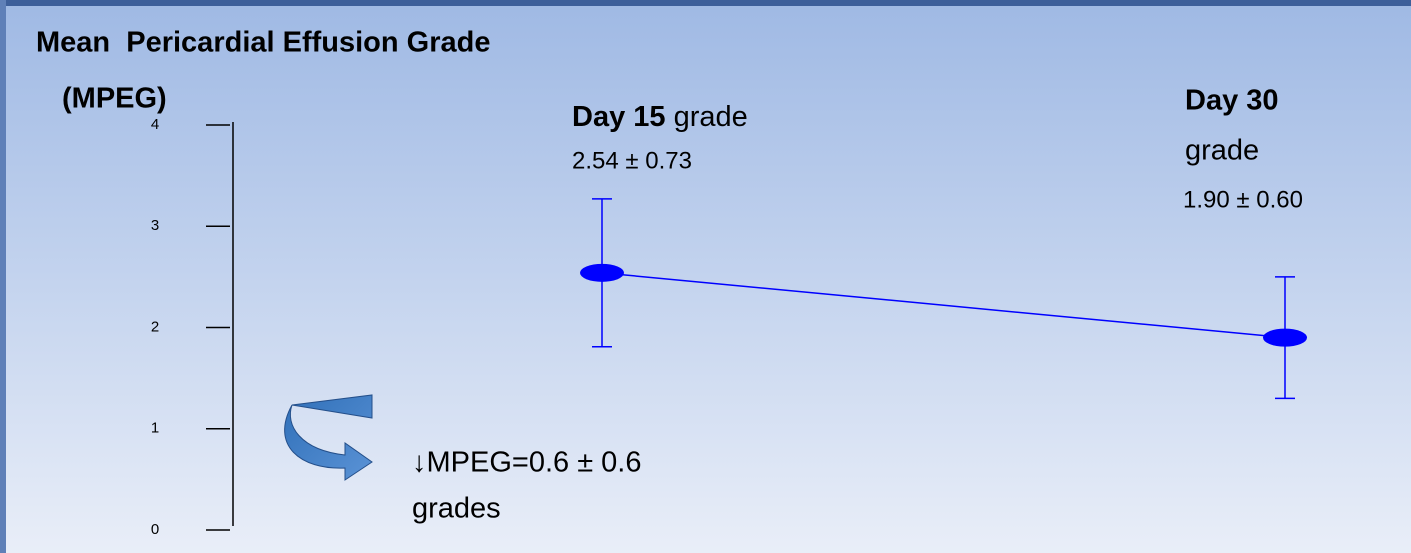 This screenshot has width=1411, height=553. Describe the element at coordinates (155, 326) in the screenshot. I see `y-tick-label: 2` at that location.